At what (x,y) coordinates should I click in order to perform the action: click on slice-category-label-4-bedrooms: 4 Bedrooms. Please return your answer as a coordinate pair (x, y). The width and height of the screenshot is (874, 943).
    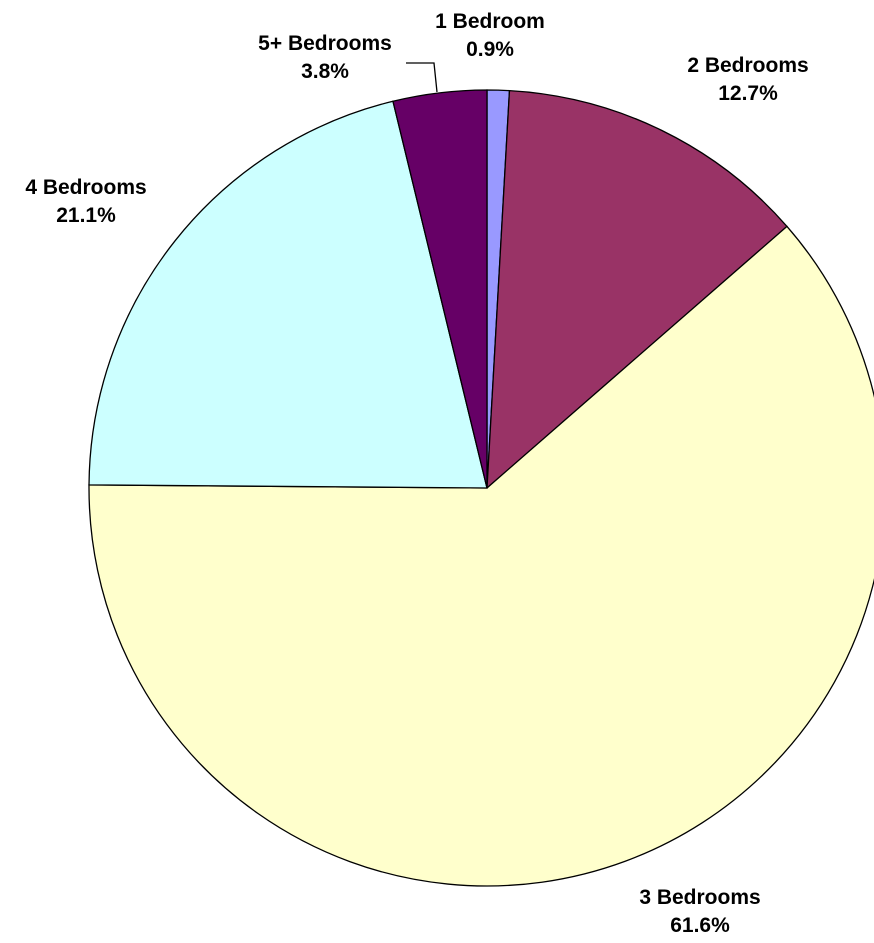
    Looking at the image, I should click on (85, 187).